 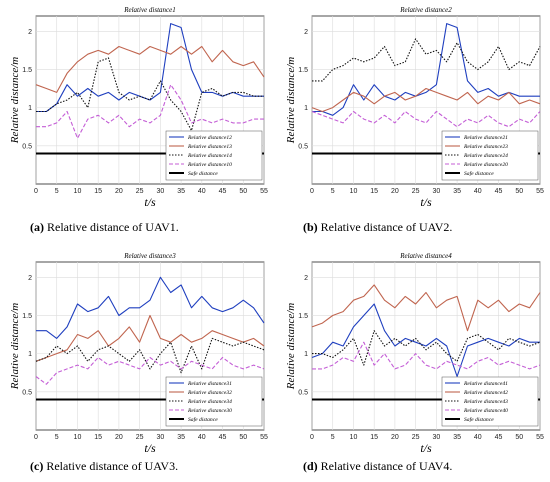 I want to click on caption-text: Relative distance of UAV4., so click(x=385, y=466).